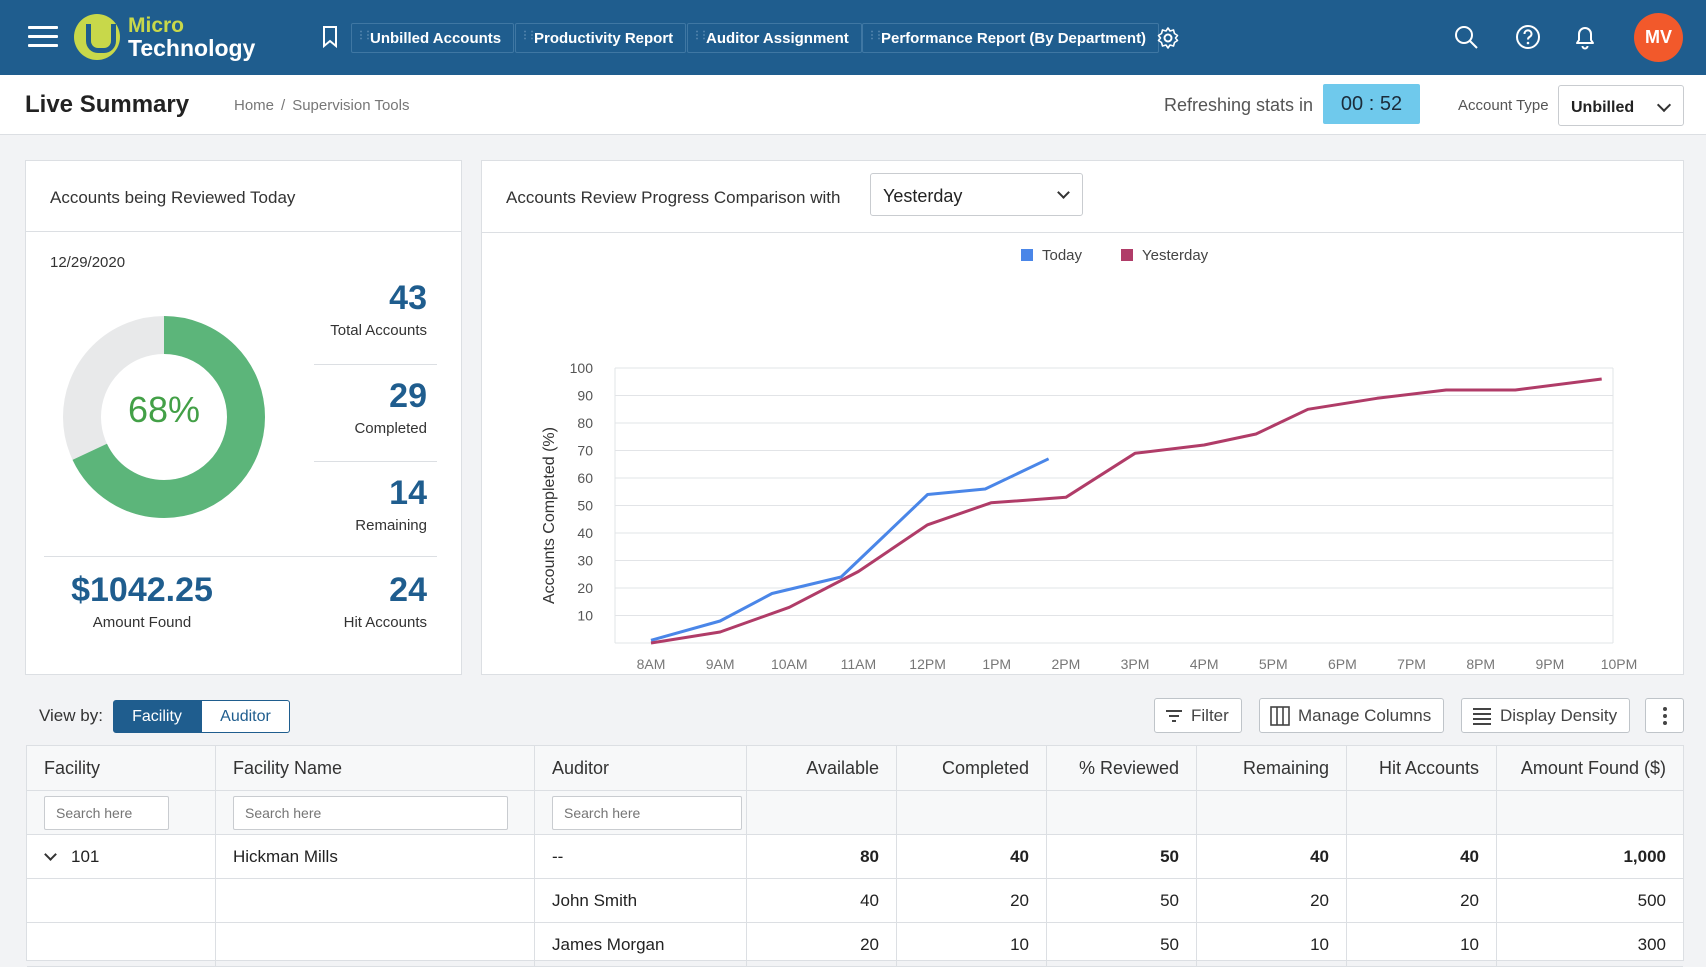  Describe the element at coordinates (385, 601) in the screenshot. I see `stat-hit-accounts: 24 Hit Accounts` at that location.